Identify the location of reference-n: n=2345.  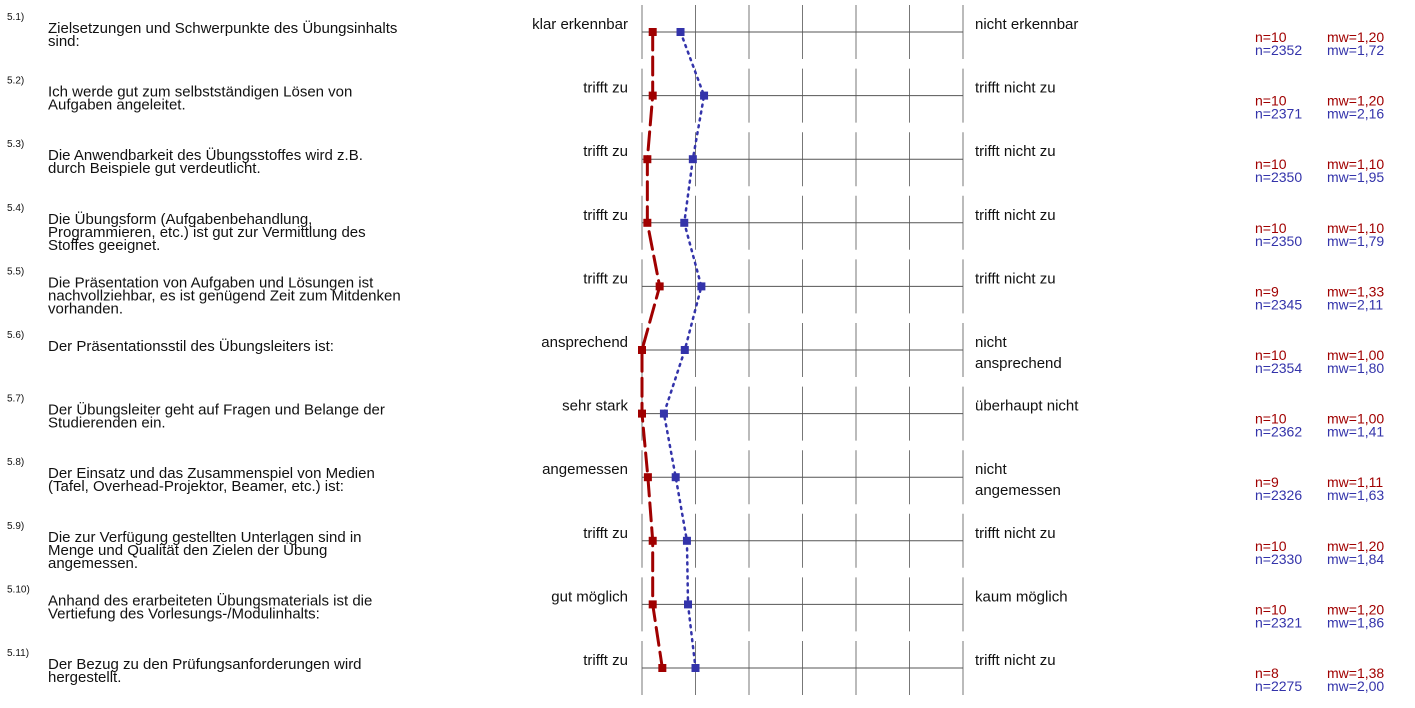
(1278, 304).